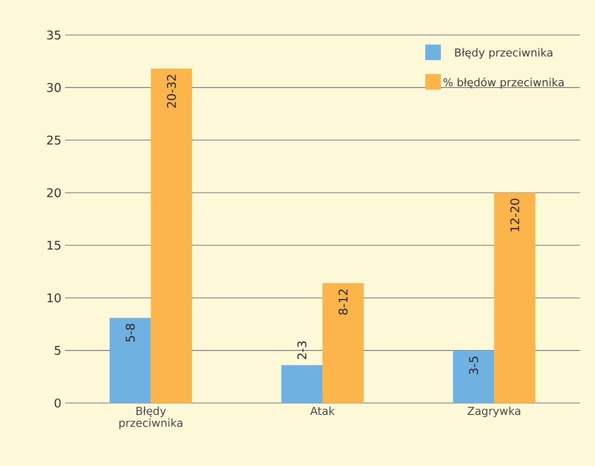 The width and height of the screenshot is (595, 466). What do you see at coordinates (57, 350) in the screenshot?
I see `y-tick-label: 5` at bounding box center [57, 350].